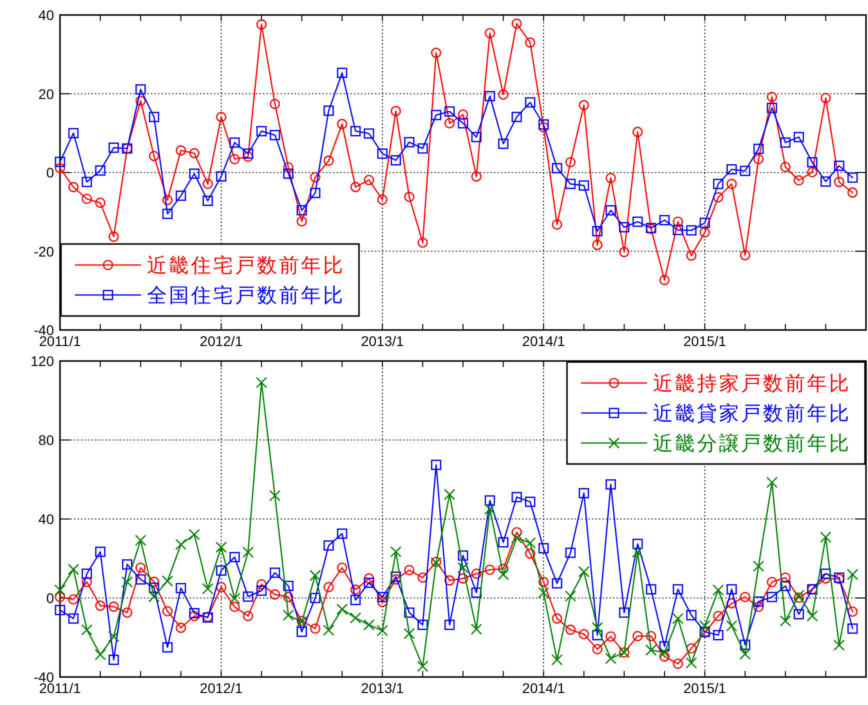 This screenshot has width=868, height=705. Describe the element at coordinates (50, 598) in the screenshot. I see `y-tick-label: 0` at that location.